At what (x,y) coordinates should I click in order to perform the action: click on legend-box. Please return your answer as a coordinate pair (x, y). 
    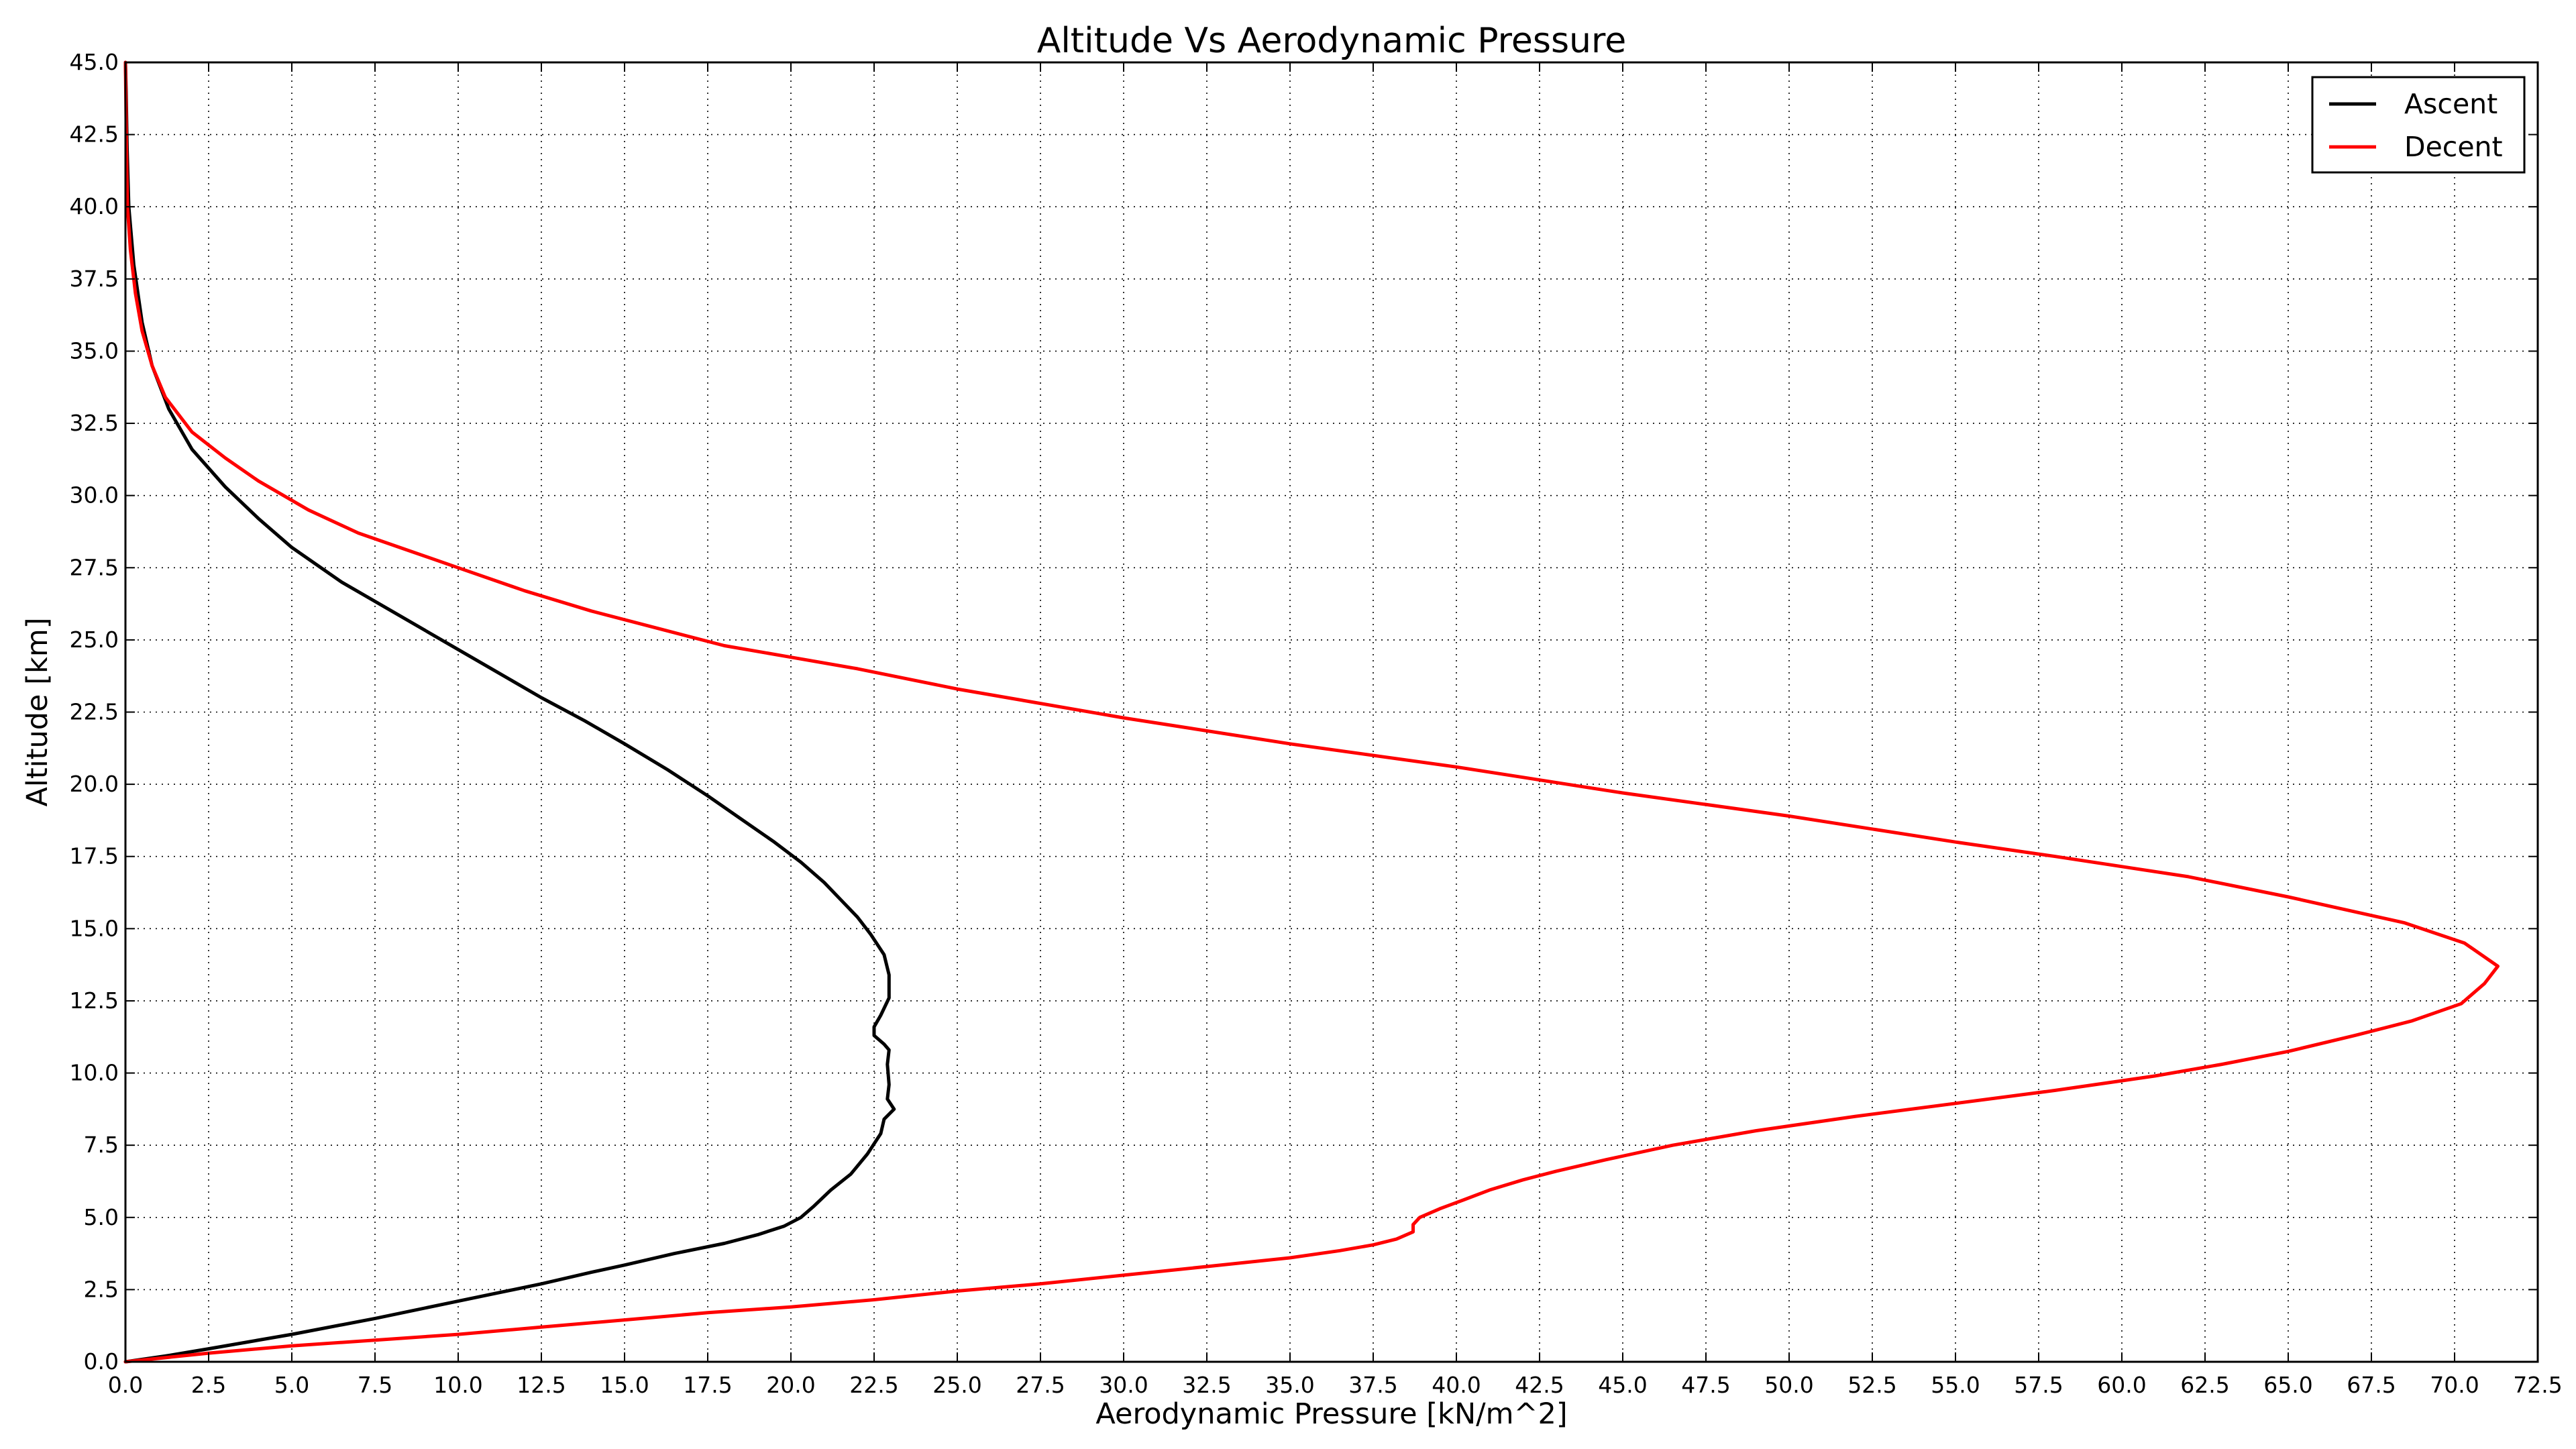
    Looking at the image, I should click on (2418, 125).